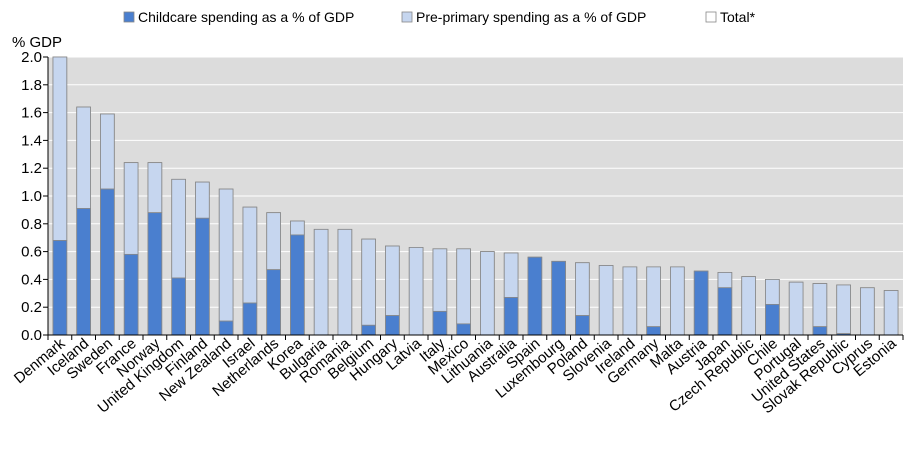 This screenshot has height=450, width=905. What do you see at coordinates (31, 140) in the screenshot?
I see `y-tick-label: 1.4` at bounding box center [31, 140].